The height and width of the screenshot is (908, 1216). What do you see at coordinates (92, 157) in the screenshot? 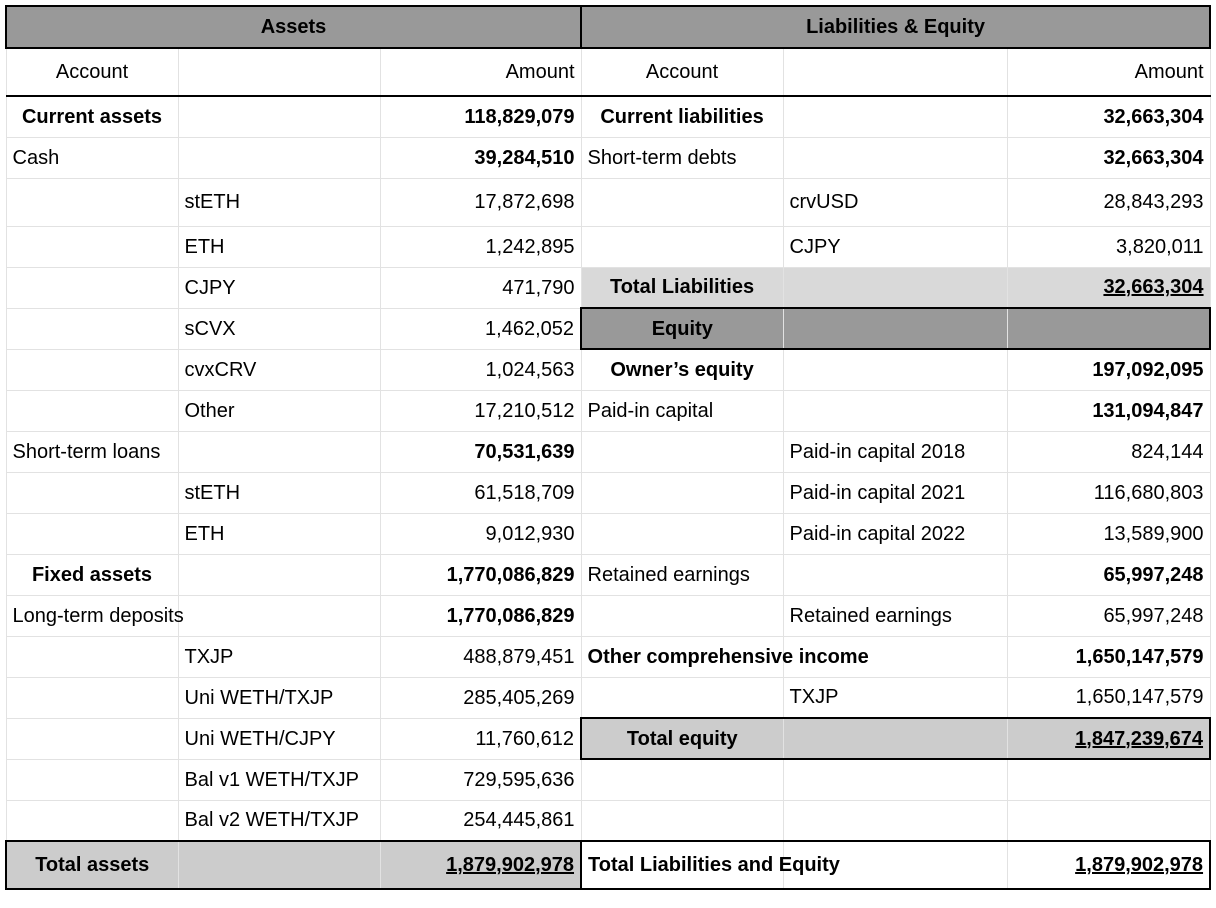
I see `cell-asset-account: Cash` at bounding box center [92, 157].